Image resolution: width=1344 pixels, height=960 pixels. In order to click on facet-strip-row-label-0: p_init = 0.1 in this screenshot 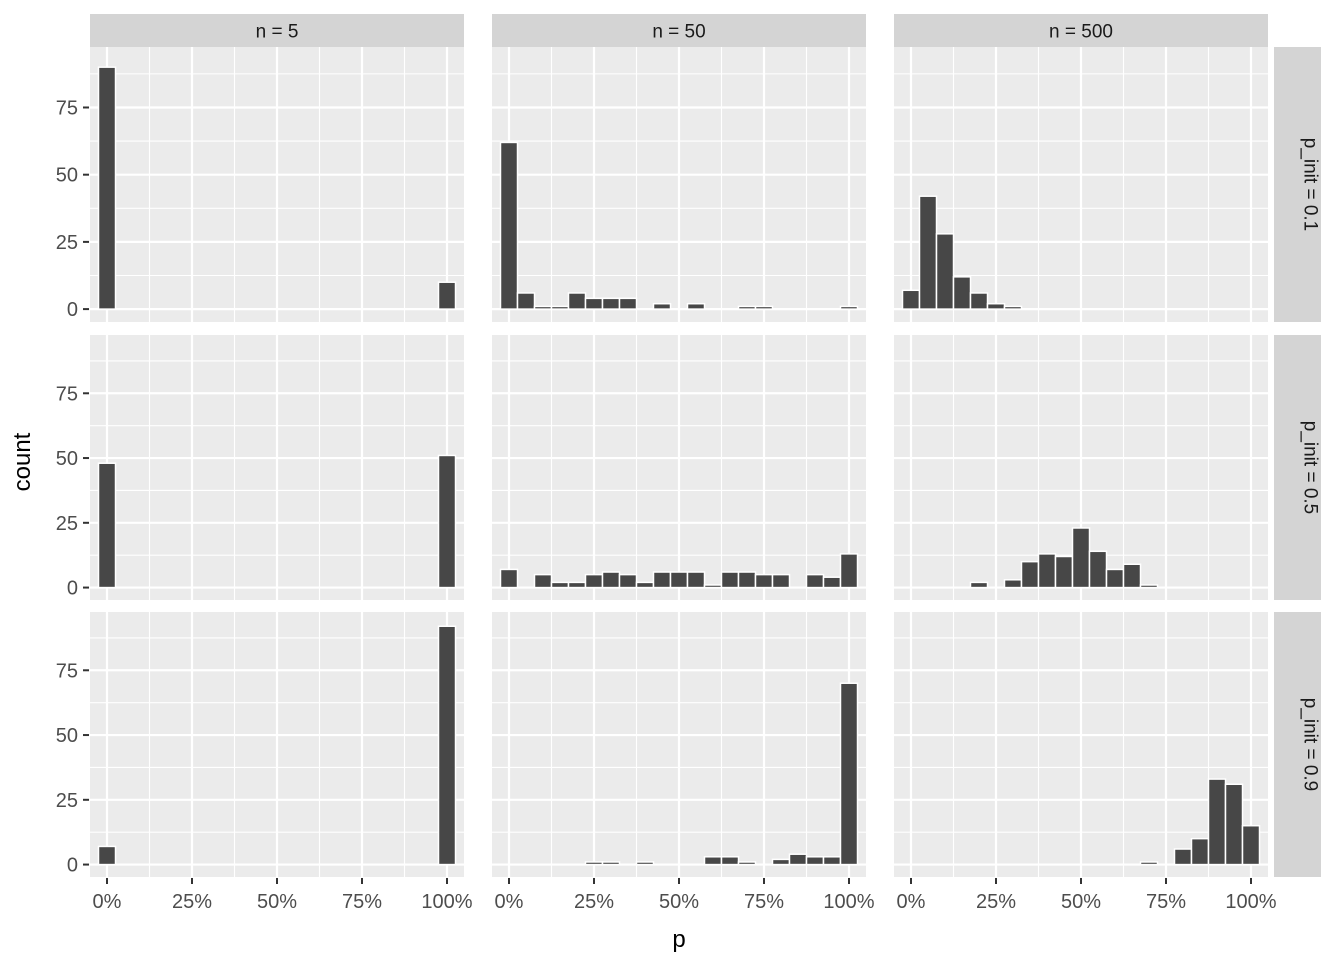, I will do `click(1310, 185)`.